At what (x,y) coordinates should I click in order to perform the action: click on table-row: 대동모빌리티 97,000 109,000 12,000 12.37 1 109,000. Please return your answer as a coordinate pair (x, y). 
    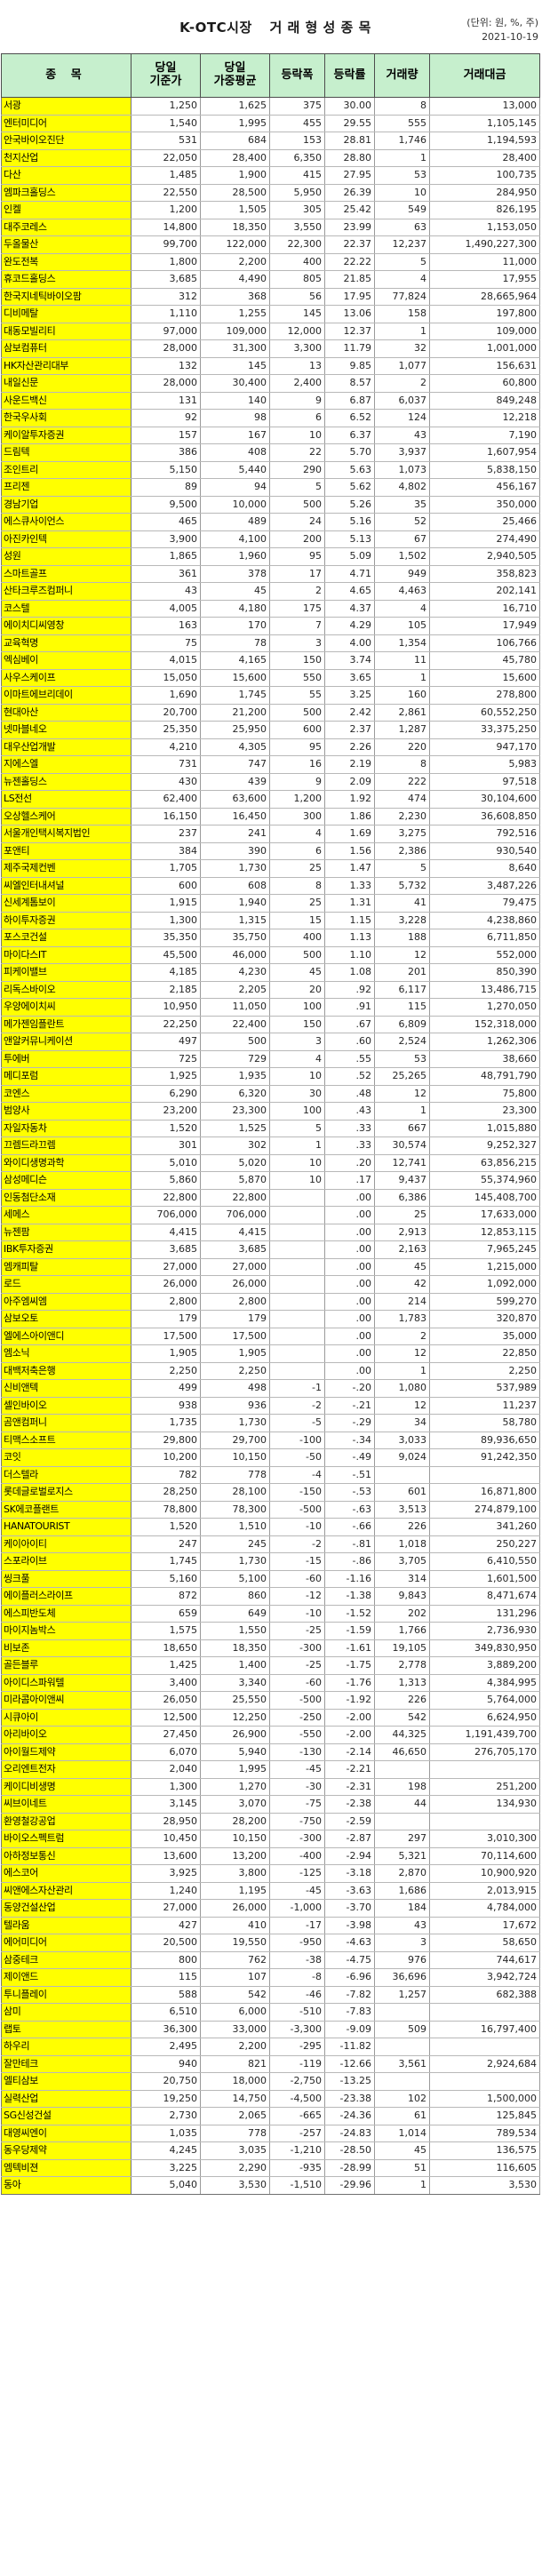
    Looking at the image, I should click on (270, 331).